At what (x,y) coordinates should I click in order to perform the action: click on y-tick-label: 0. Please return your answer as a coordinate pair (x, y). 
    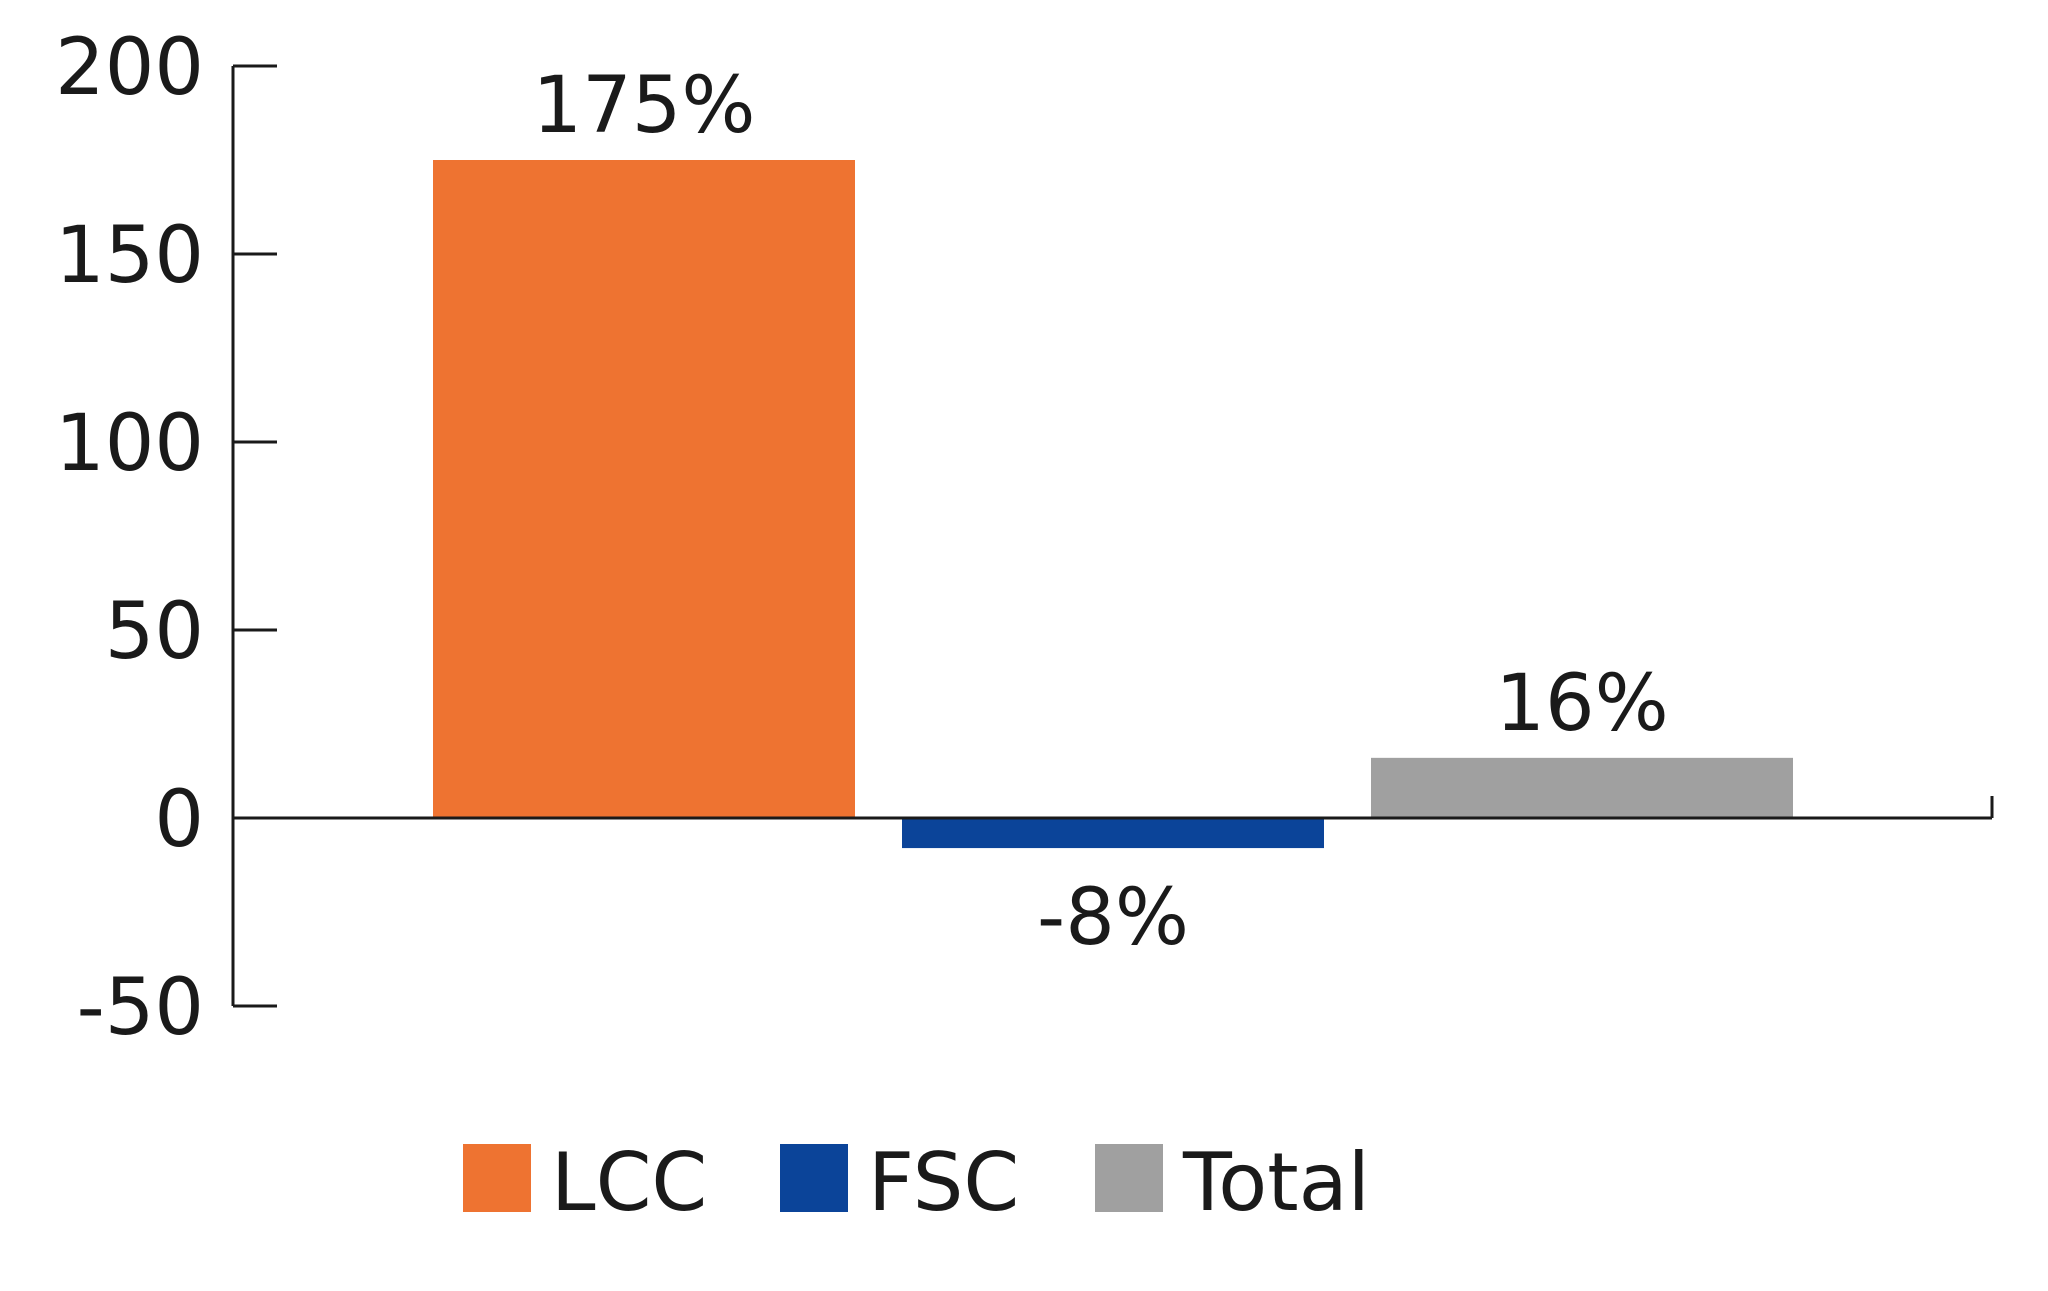
    Looking at the image, I should click on (179, 820).